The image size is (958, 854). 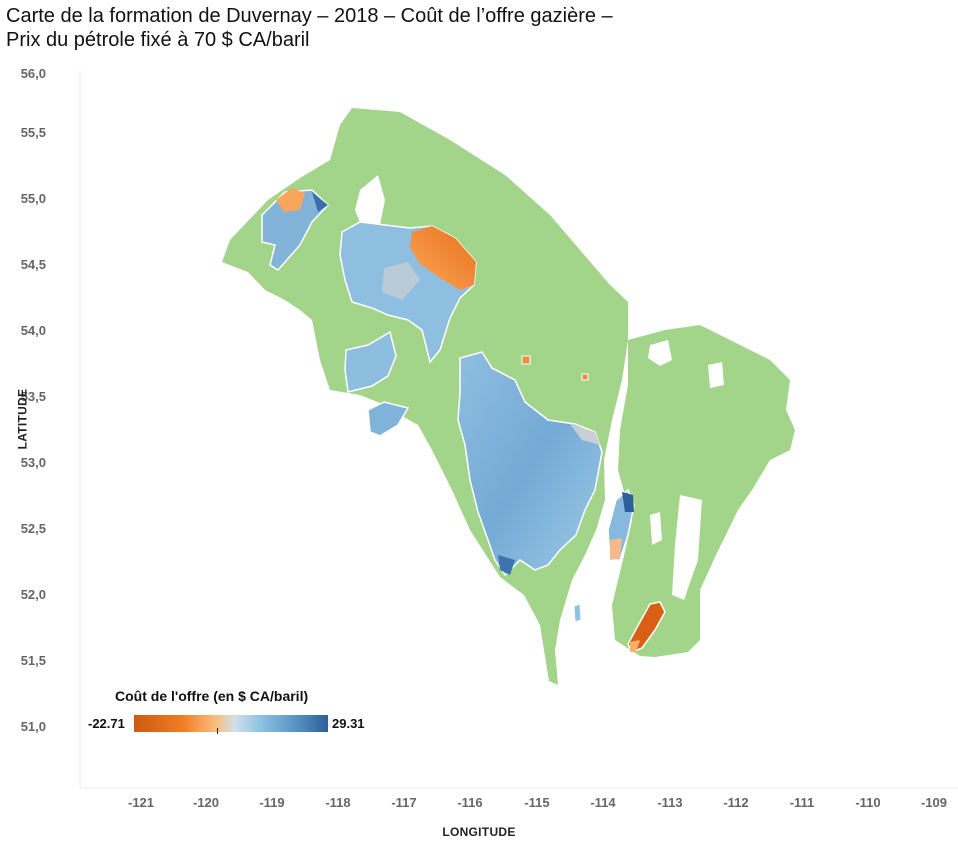 What do you see at coordinates (217, 731) in the screenshot?
I see `legend-midpoint-tick` at bounding box center [217, 731].